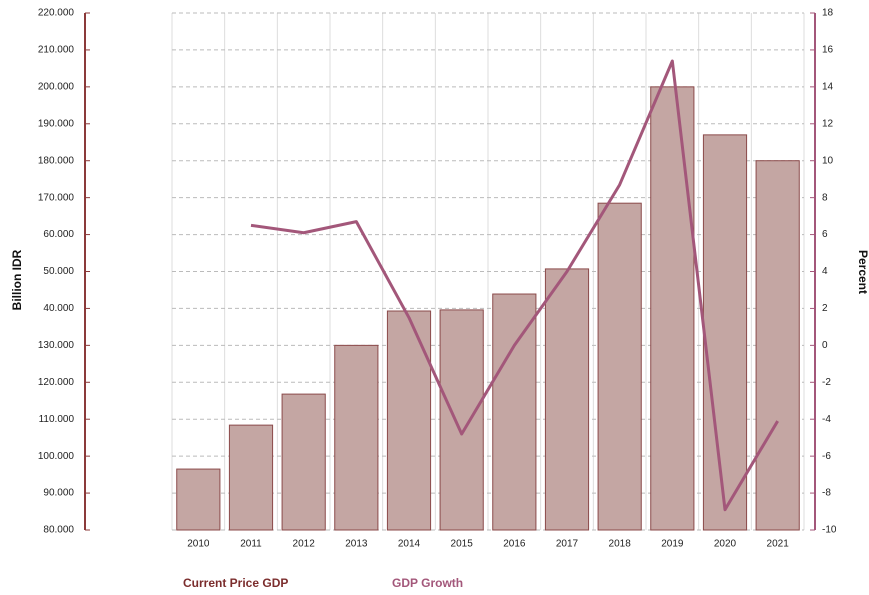 The height and width of the screenshot is (595, 869). Describe the element at coordinates (825, 345) in the screenshot. I see `y2-tick-label: 0` at that location.